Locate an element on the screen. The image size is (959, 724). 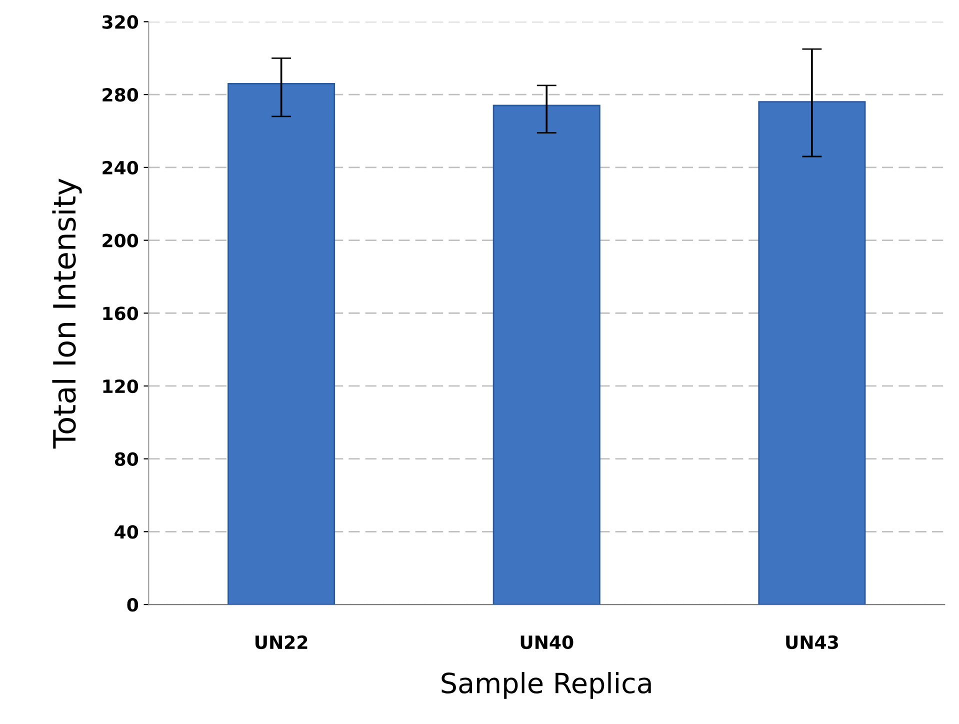
y-tick-label: 0 is located at coordinates (132, 605).